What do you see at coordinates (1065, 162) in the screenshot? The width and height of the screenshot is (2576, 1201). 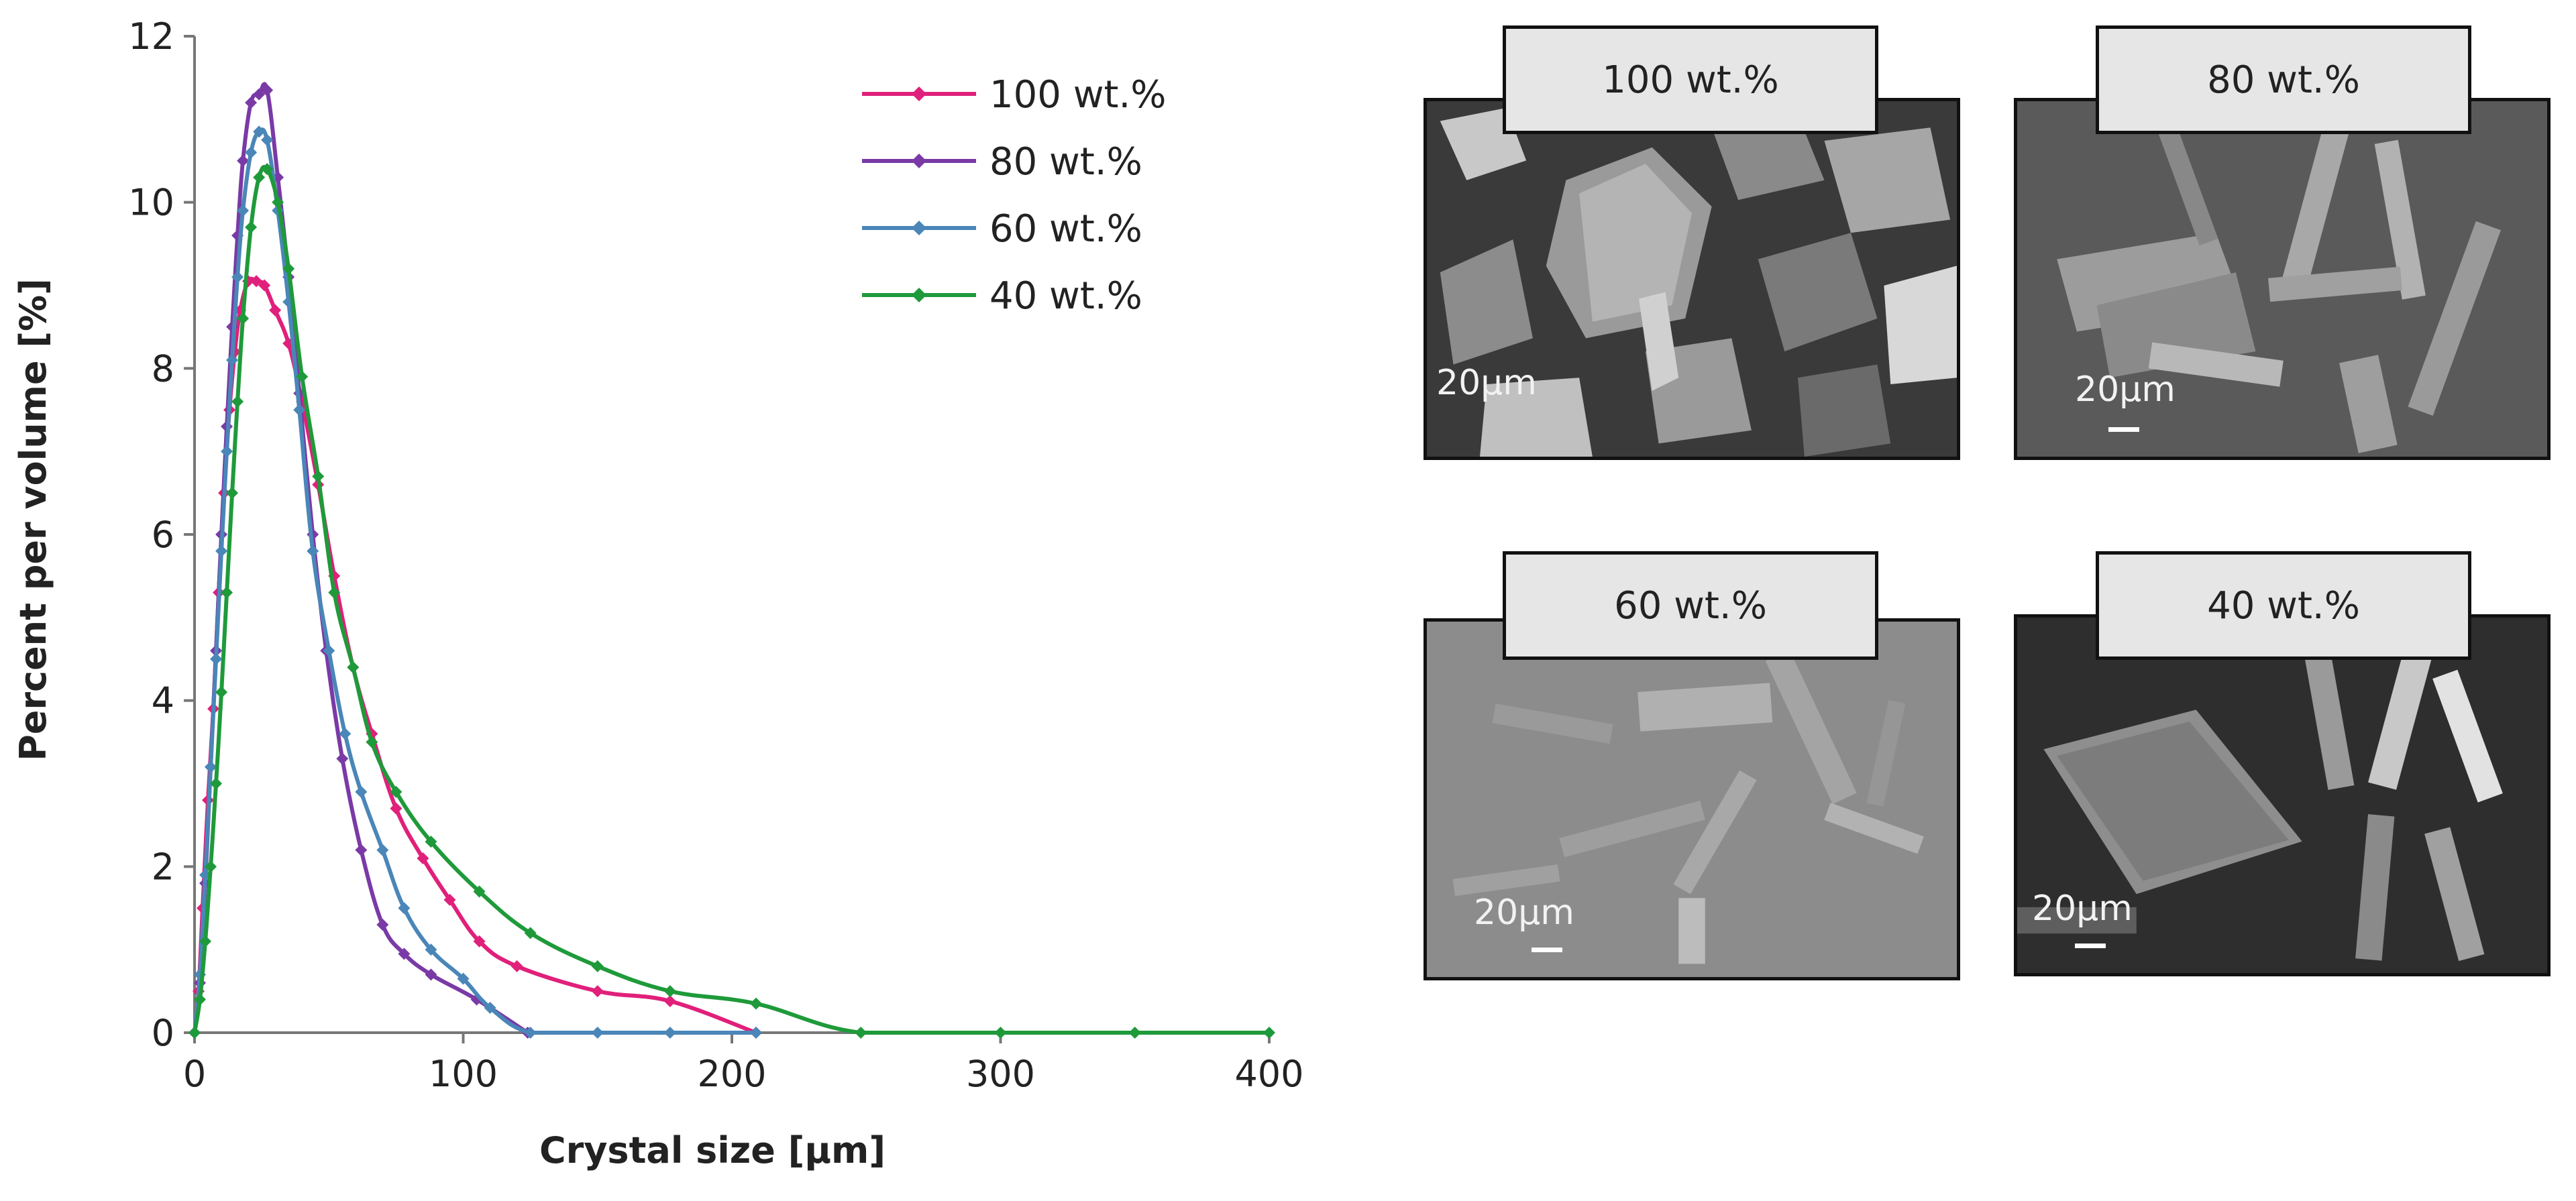 I see `legend-label: 80 wt.%` at bounding box center [1065, 162].